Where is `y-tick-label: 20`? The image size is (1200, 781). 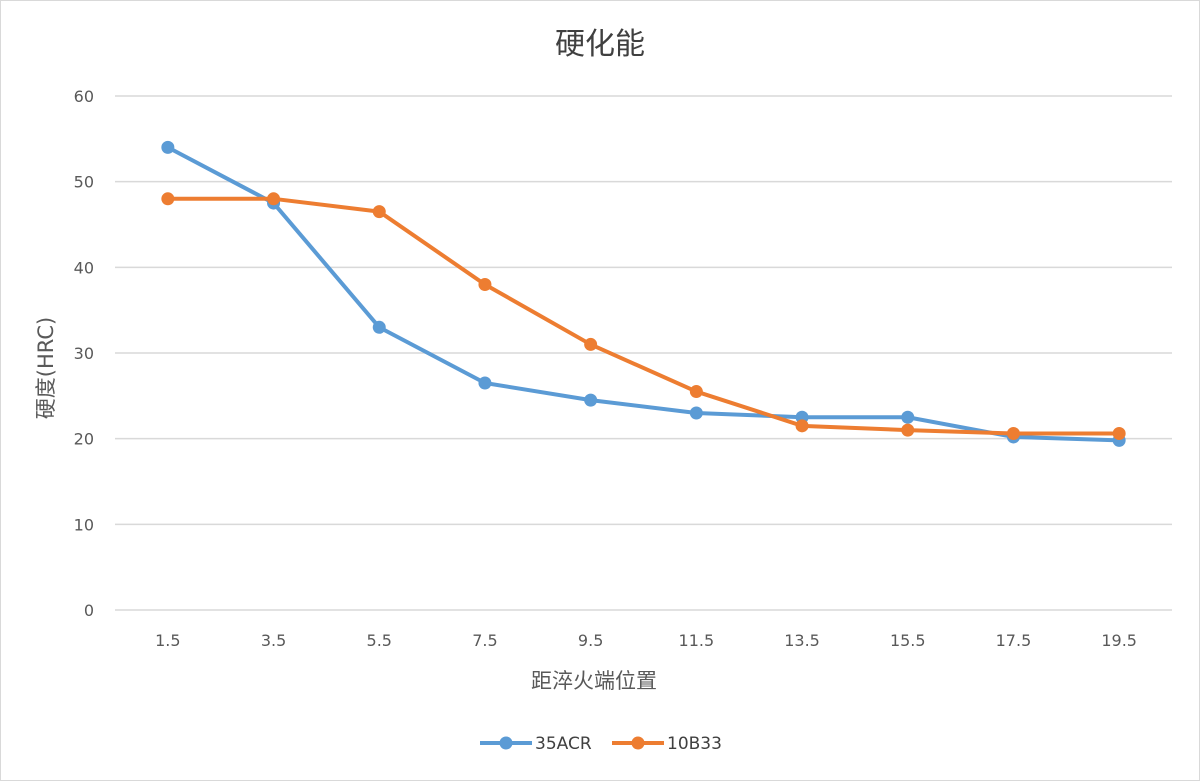
y-tick-label: 20 is located at coordinates (84, 439).